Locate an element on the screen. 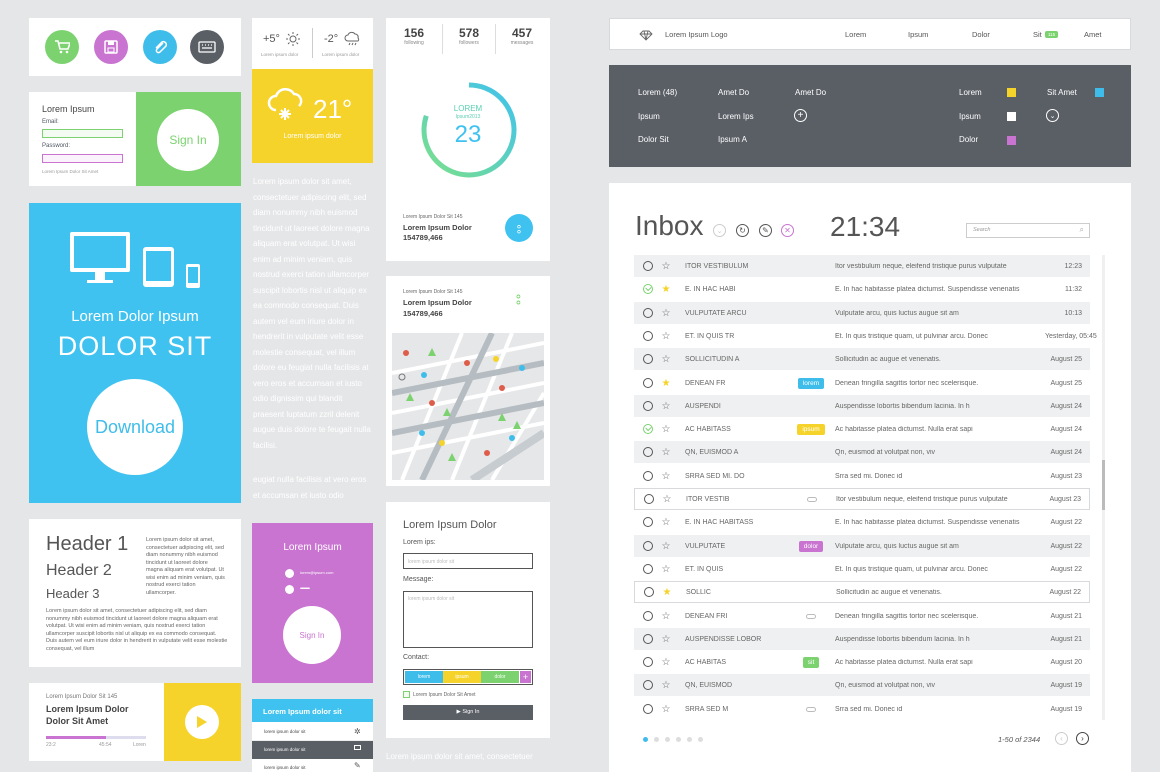 Image resolution: width=1160 pixels, height=772 pixels. row-tag: ipsum is located at coordinates (811, 429).